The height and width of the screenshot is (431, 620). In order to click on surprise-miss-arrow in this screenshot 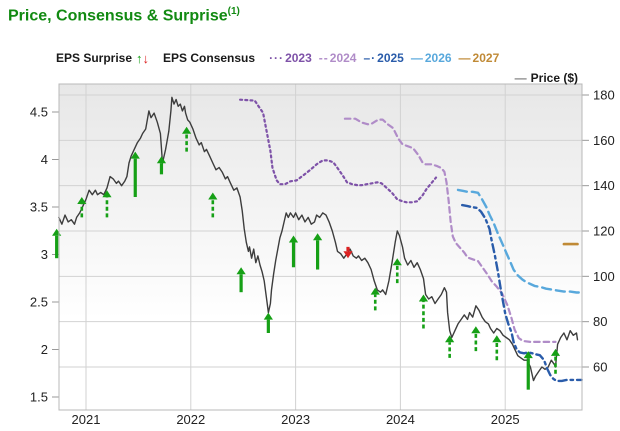, I will do `click(348, 252)`.